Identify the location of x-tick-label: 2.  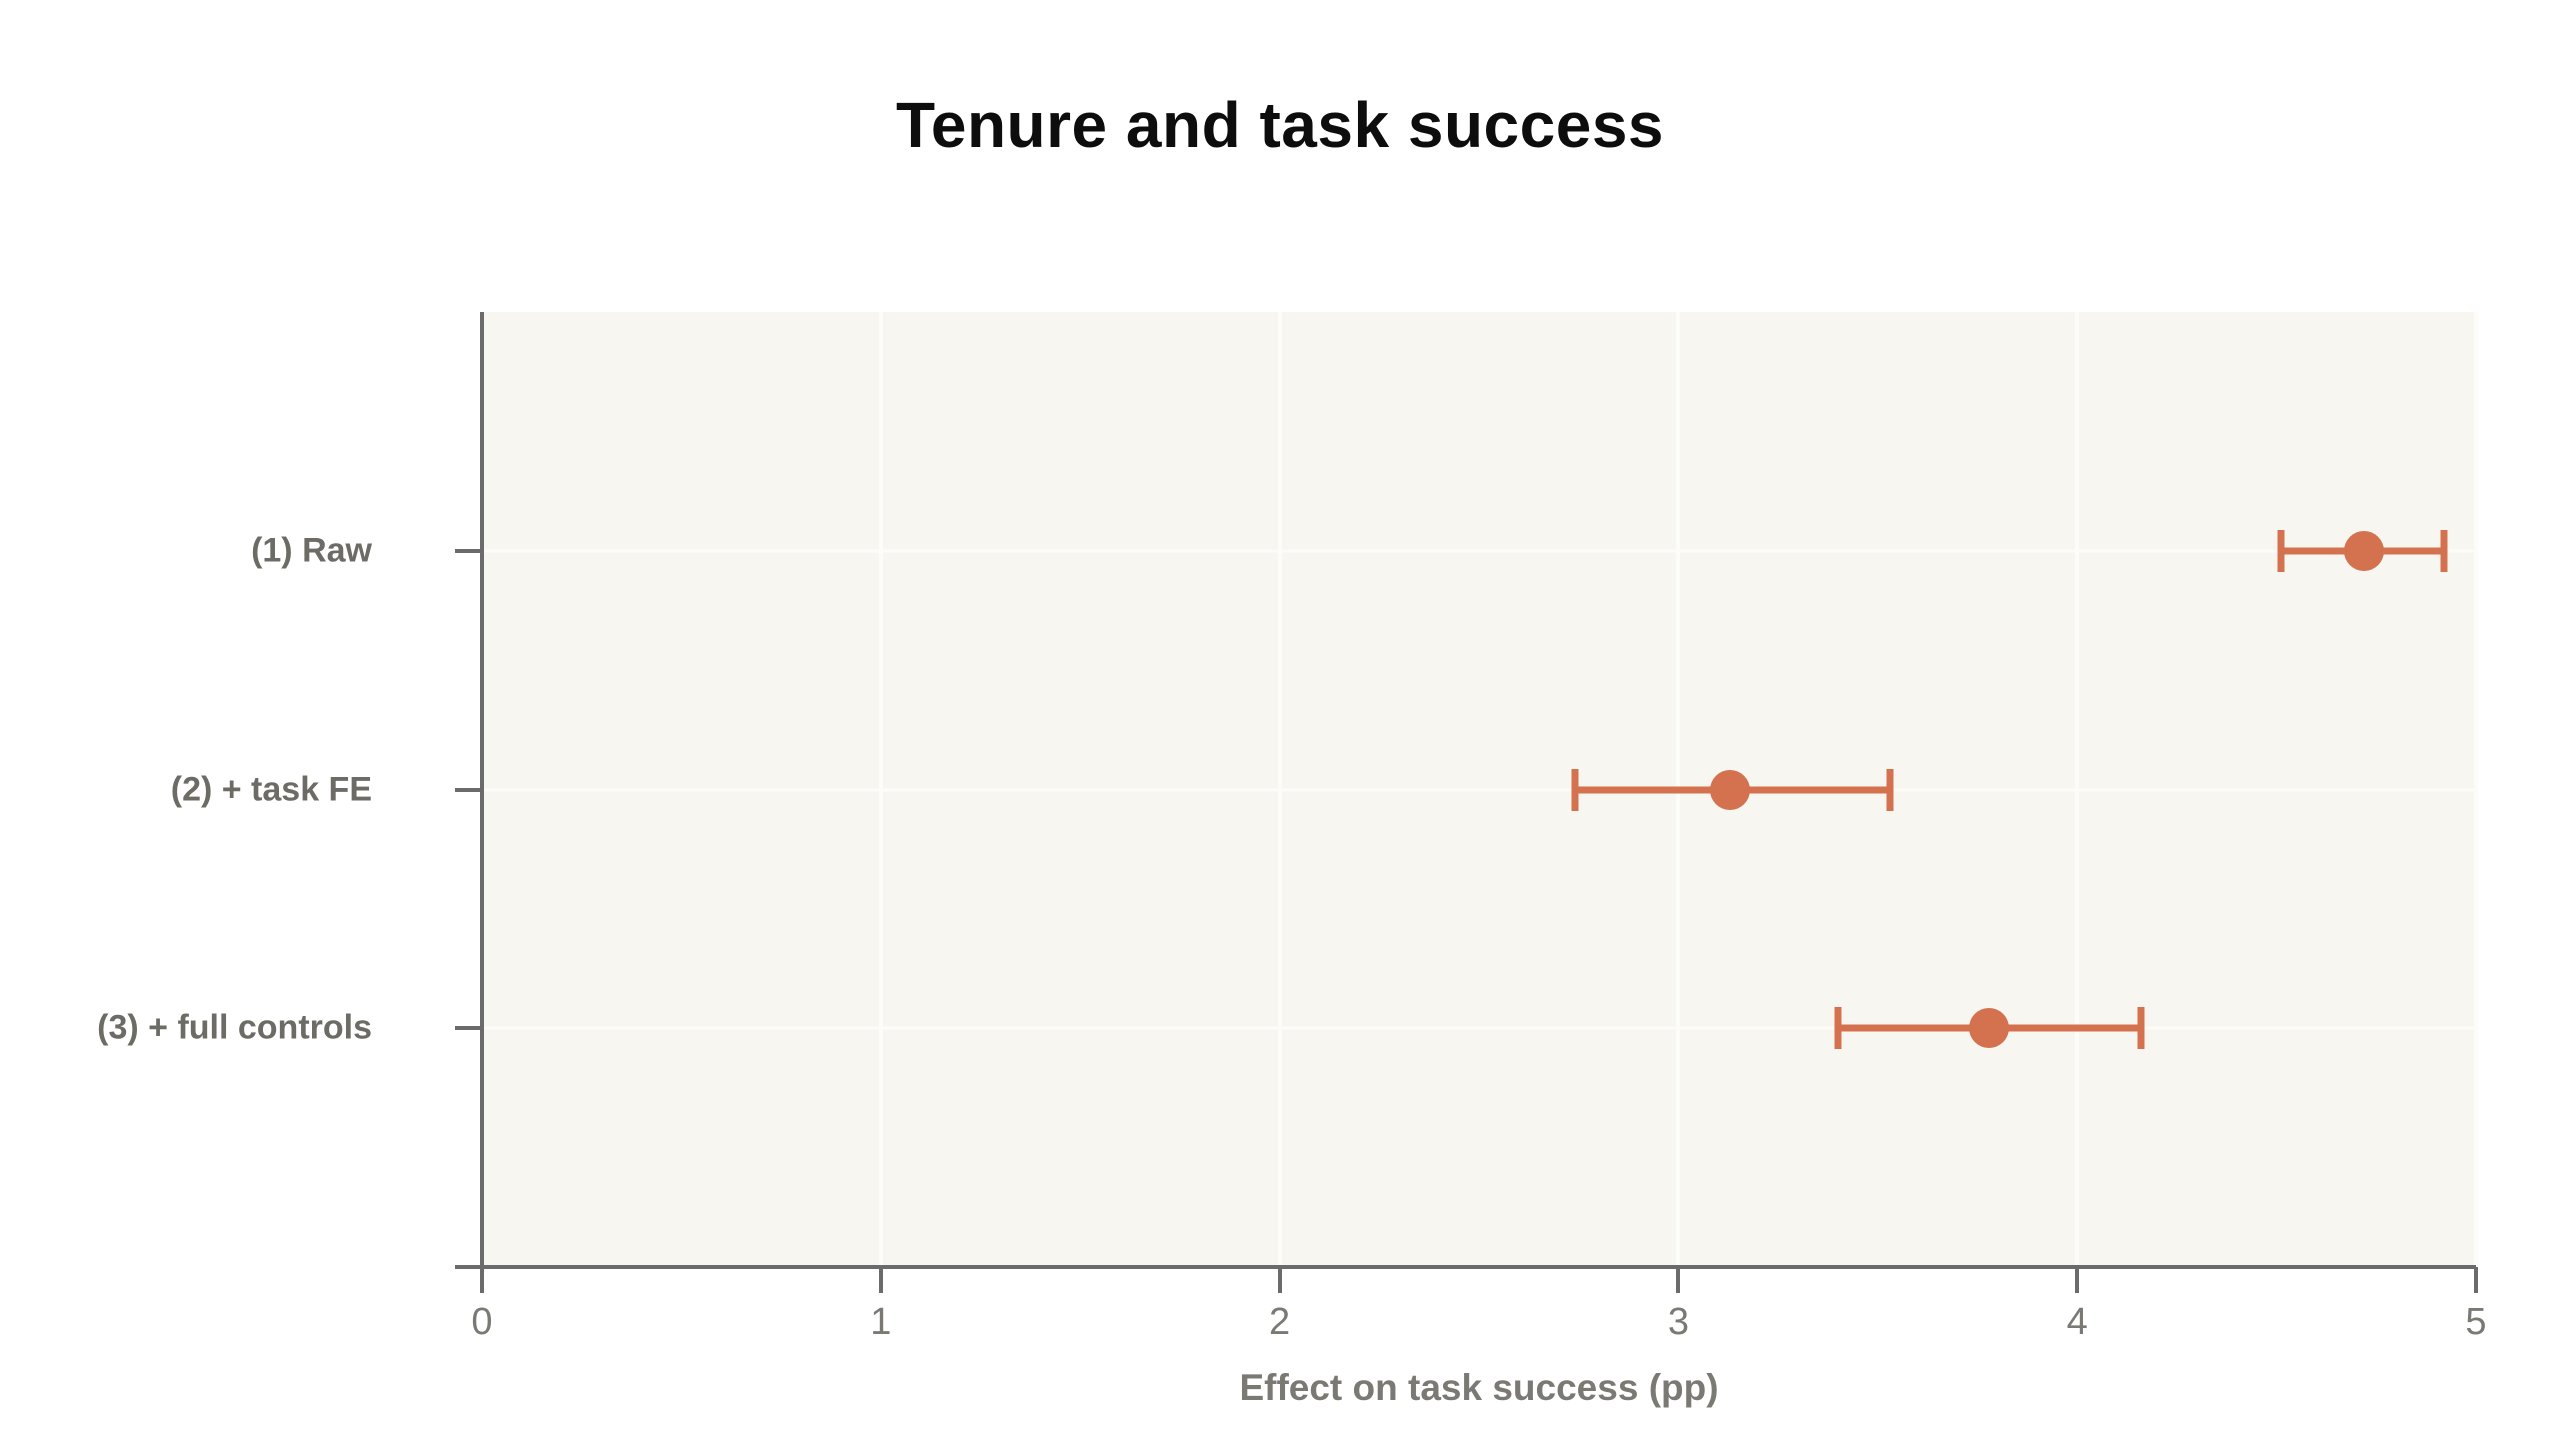
(1280, 1322).